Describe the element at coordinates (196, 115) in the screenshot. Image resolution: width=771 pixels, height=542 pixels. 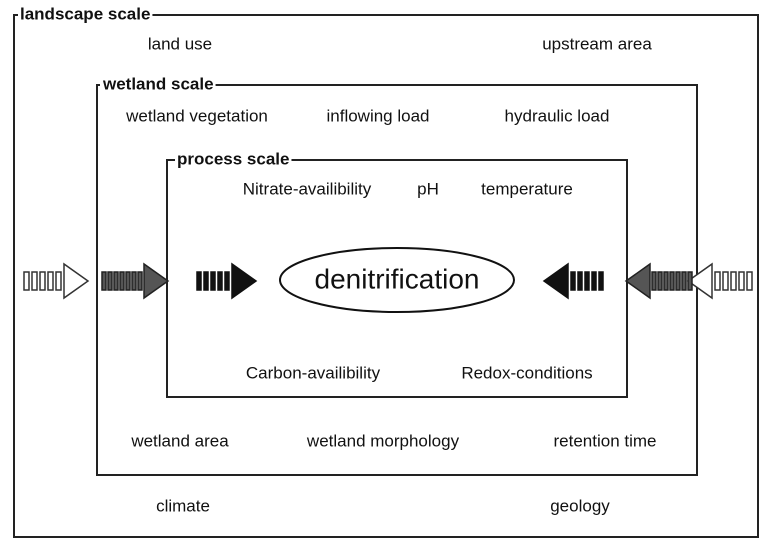
I see `factor: wetland vegetation` at that location.